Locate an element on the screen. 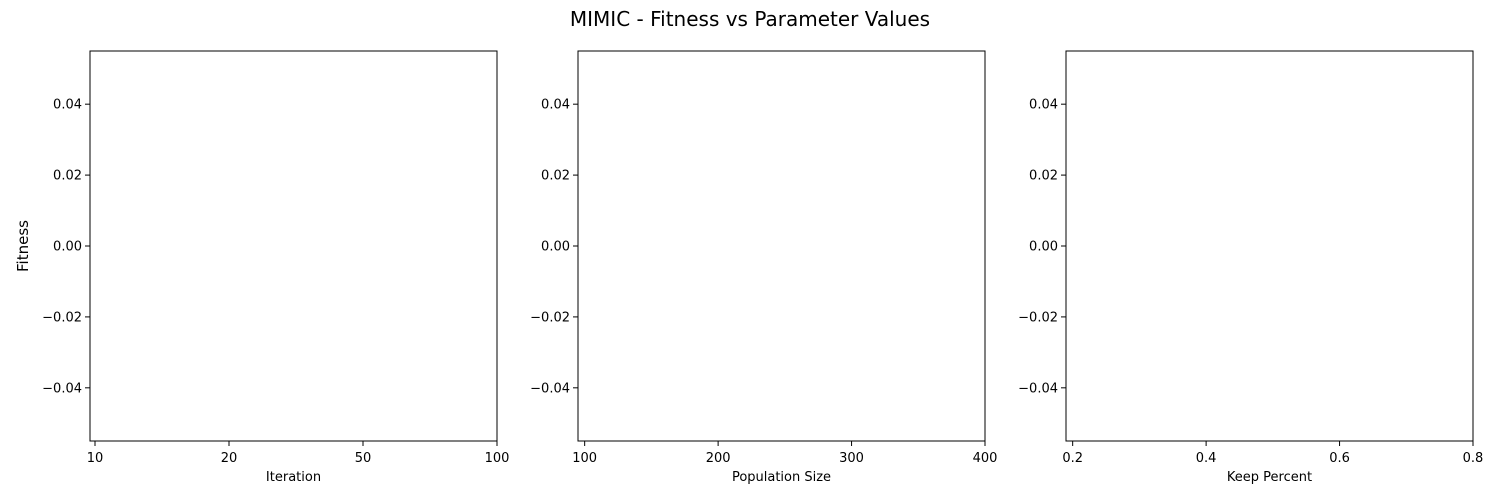  subplot-3-xtick-label: 0.2 is located at coordinates (1072, 458).